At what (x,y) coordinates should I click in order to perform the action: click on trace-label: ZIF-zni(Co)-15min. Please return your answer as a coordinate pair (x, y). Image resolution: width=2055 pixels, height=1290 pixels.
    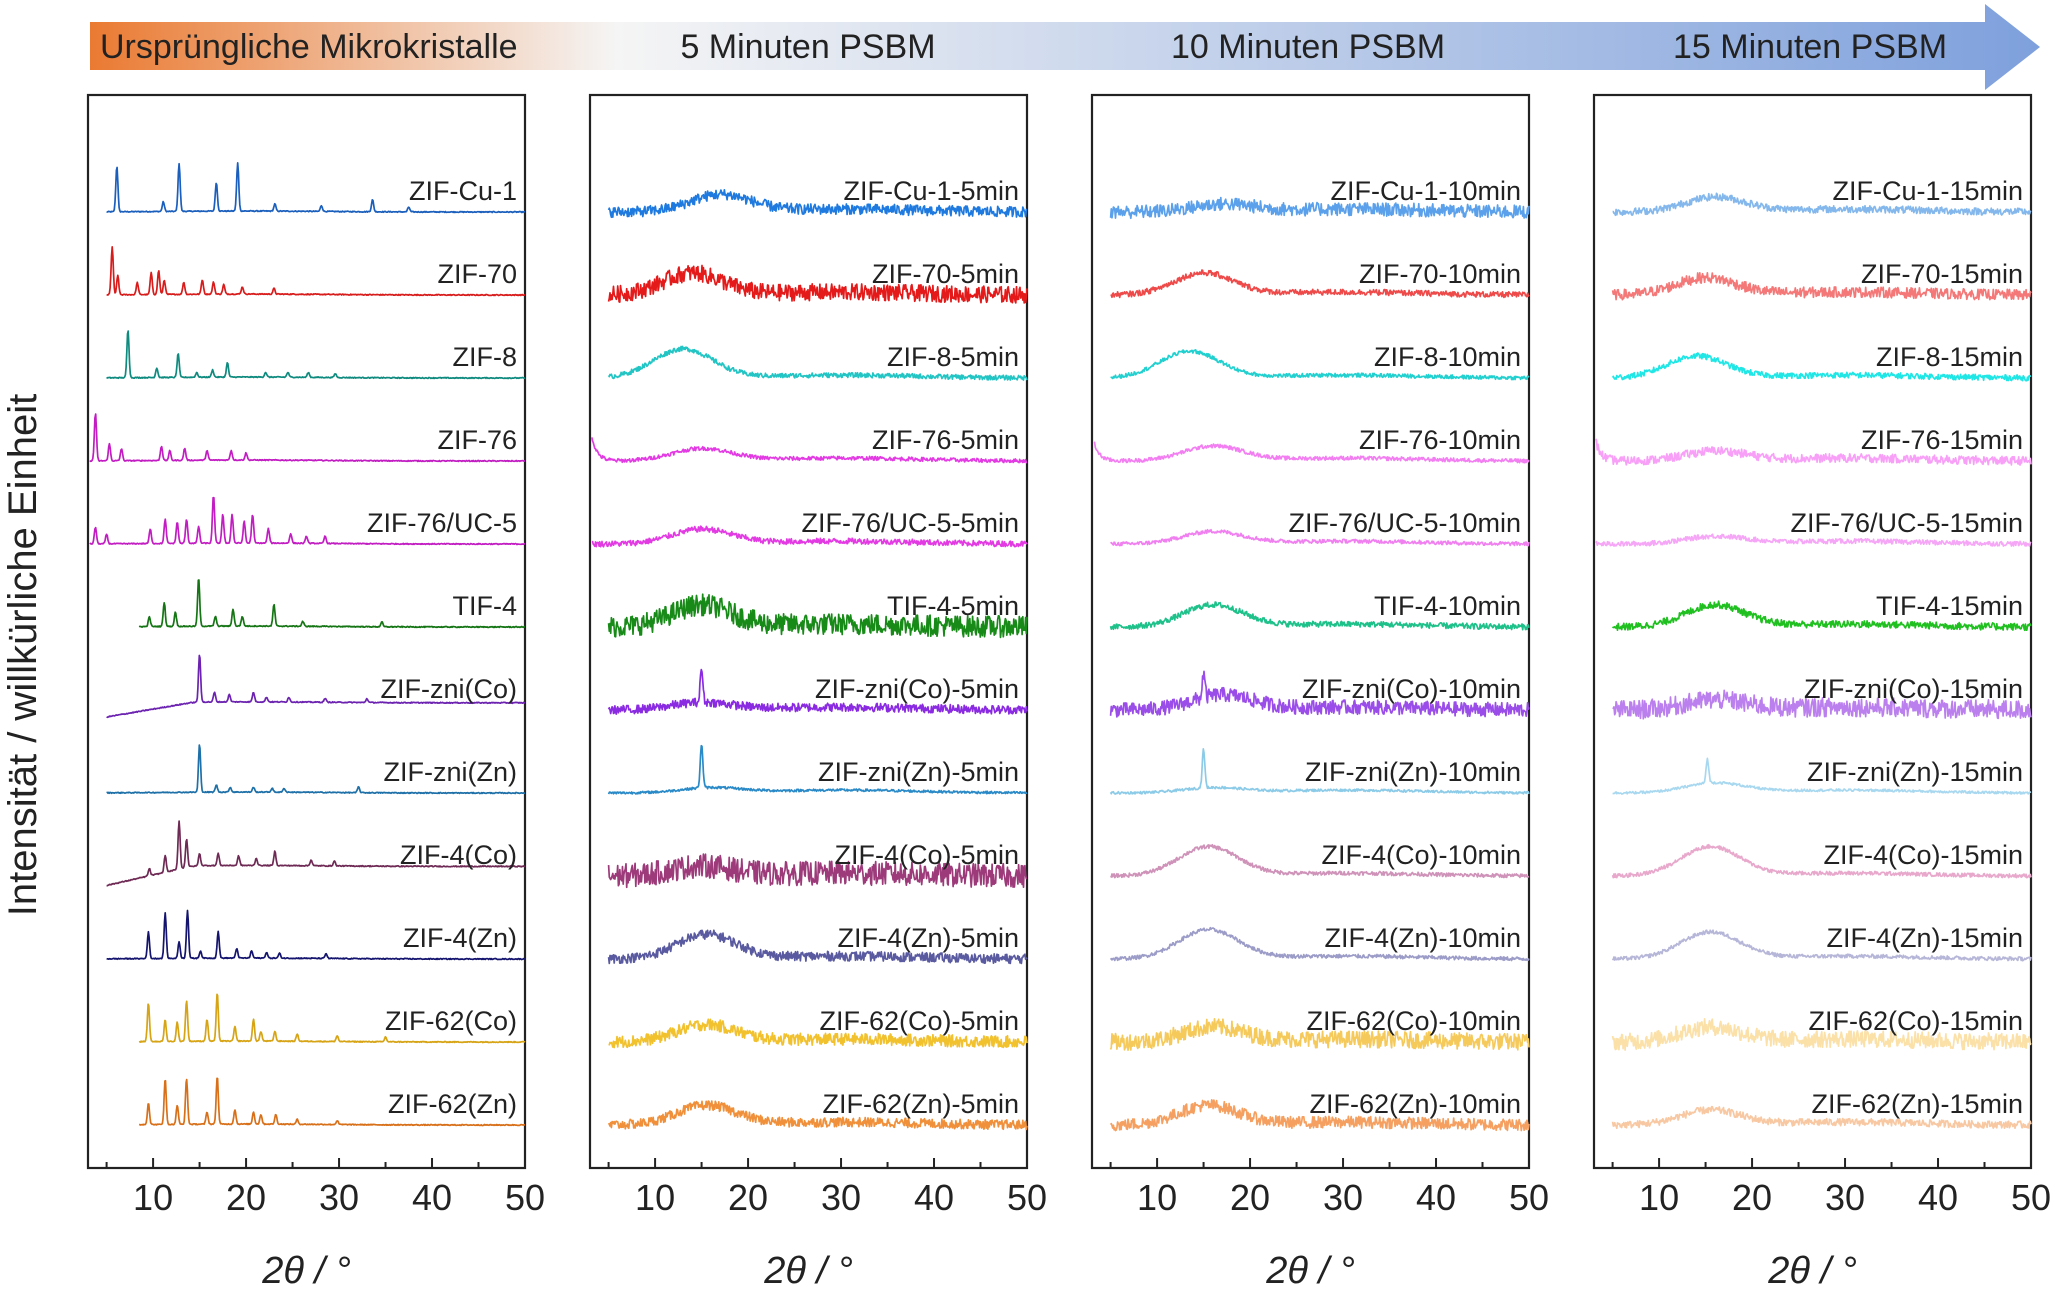
    Looking at the image, I should click on (1913, 689).